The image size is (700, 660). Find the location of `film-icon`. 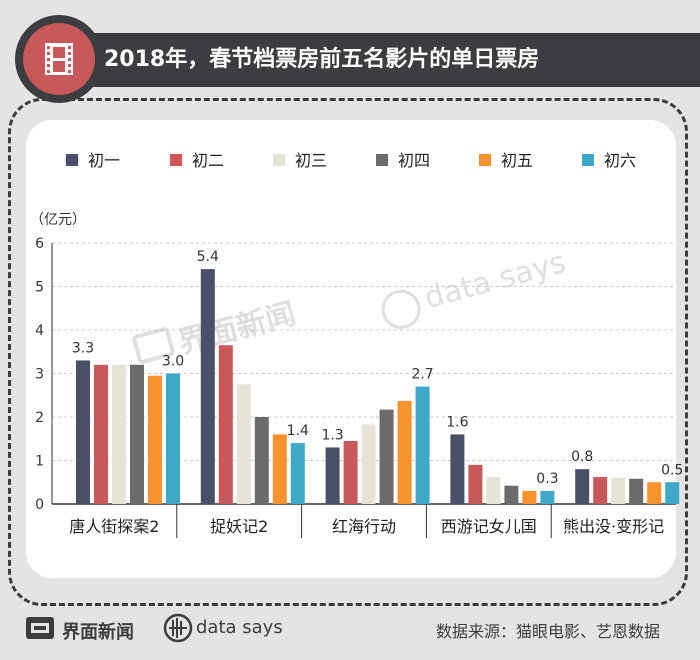

film-icon is located at coordinates (59, 59).